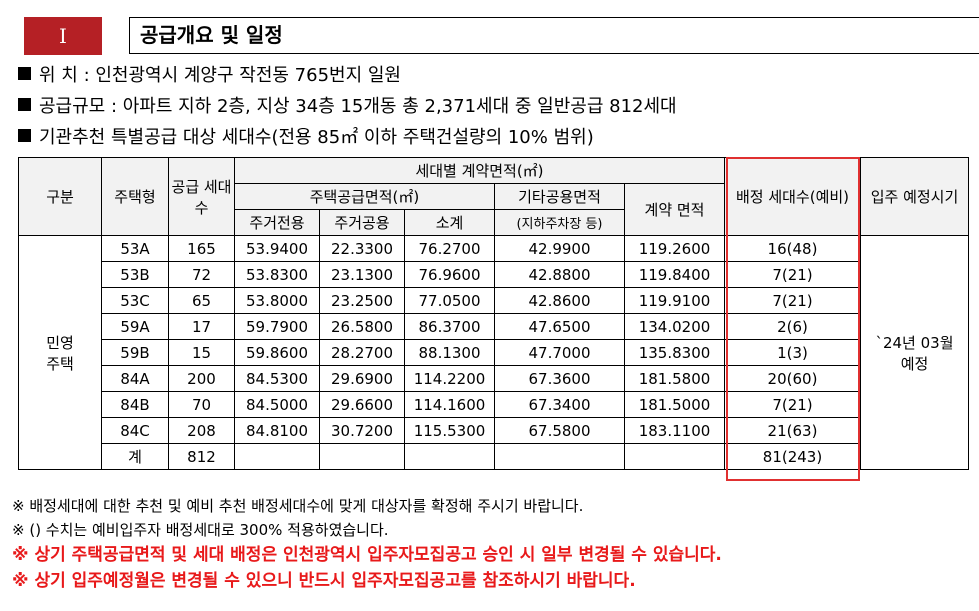  What do you see at coordinates (135, 274) in the screenshot?
I see `cell-type: 53B` at bounding box center [135, 274].